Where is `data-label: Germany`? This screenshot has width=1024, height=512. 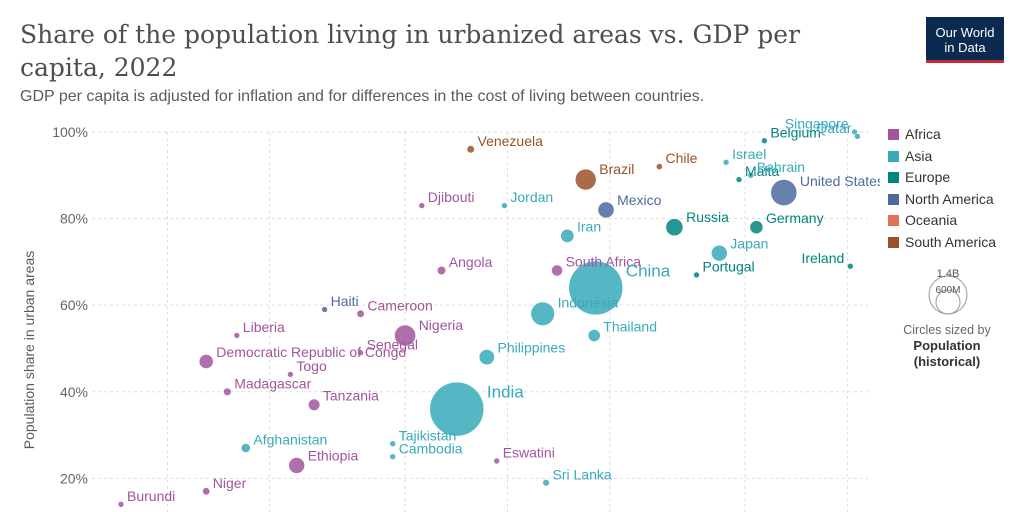 data-label: Germany is located at coordinates (795, 218).